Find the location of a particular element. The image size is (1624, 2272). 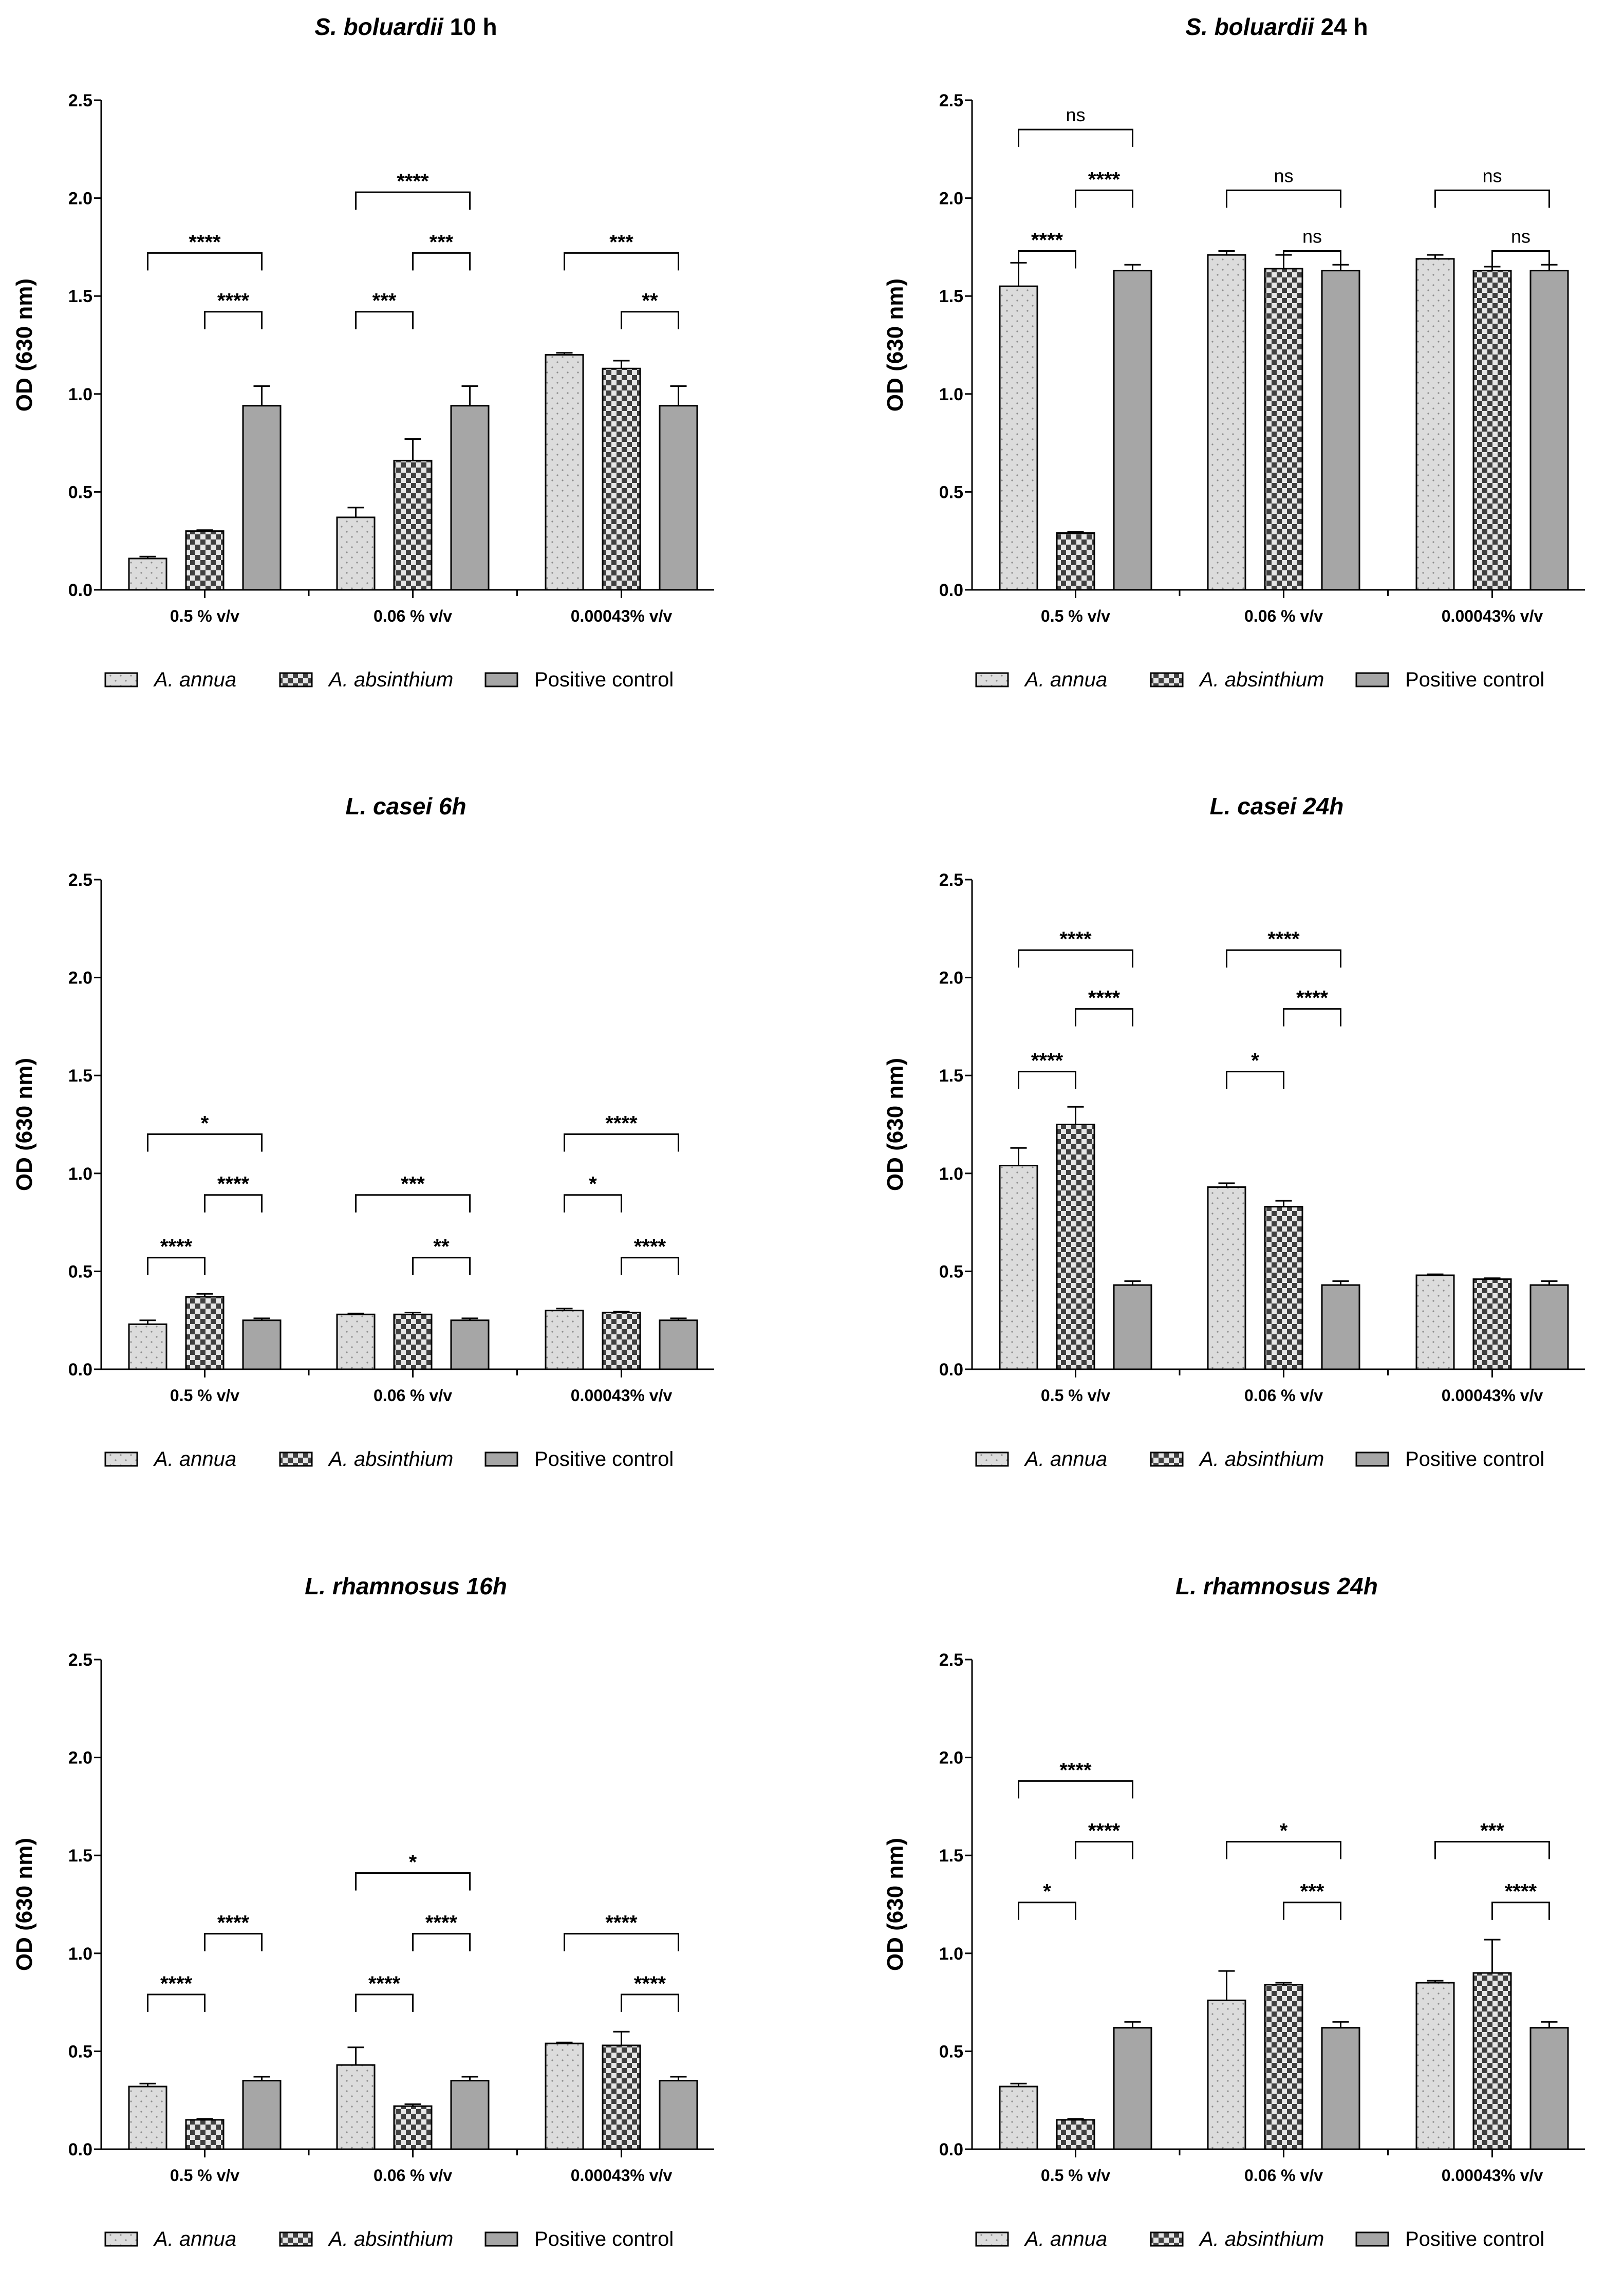

legend-label: Positive control is located at coordinates (604, 1459).